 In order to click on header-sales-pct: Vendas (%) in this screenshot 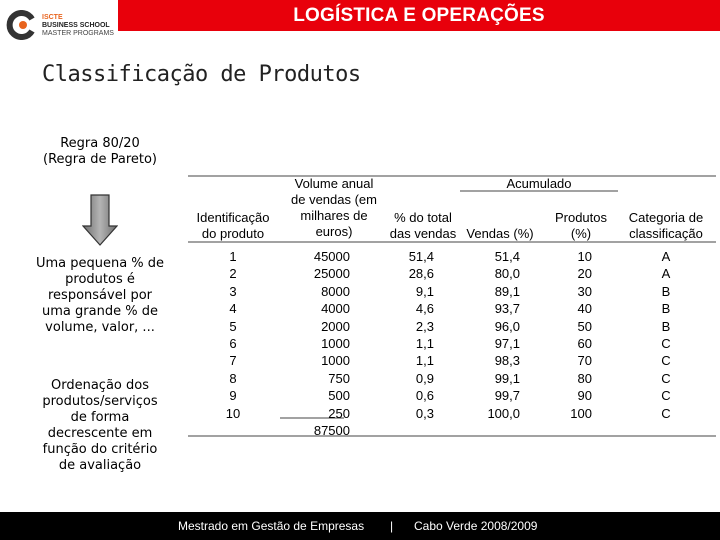, I will do `click(500, 234)`.